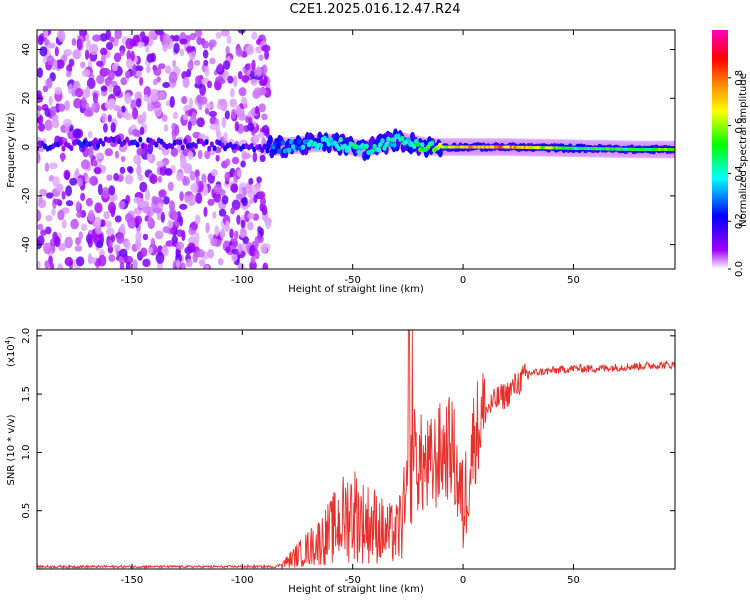 The height and width of the screenshot is (600, 750). Describe the element at coordinates (26, 394) in the screenshot. I see `snr-y-tick-label: 1.5` at that location.